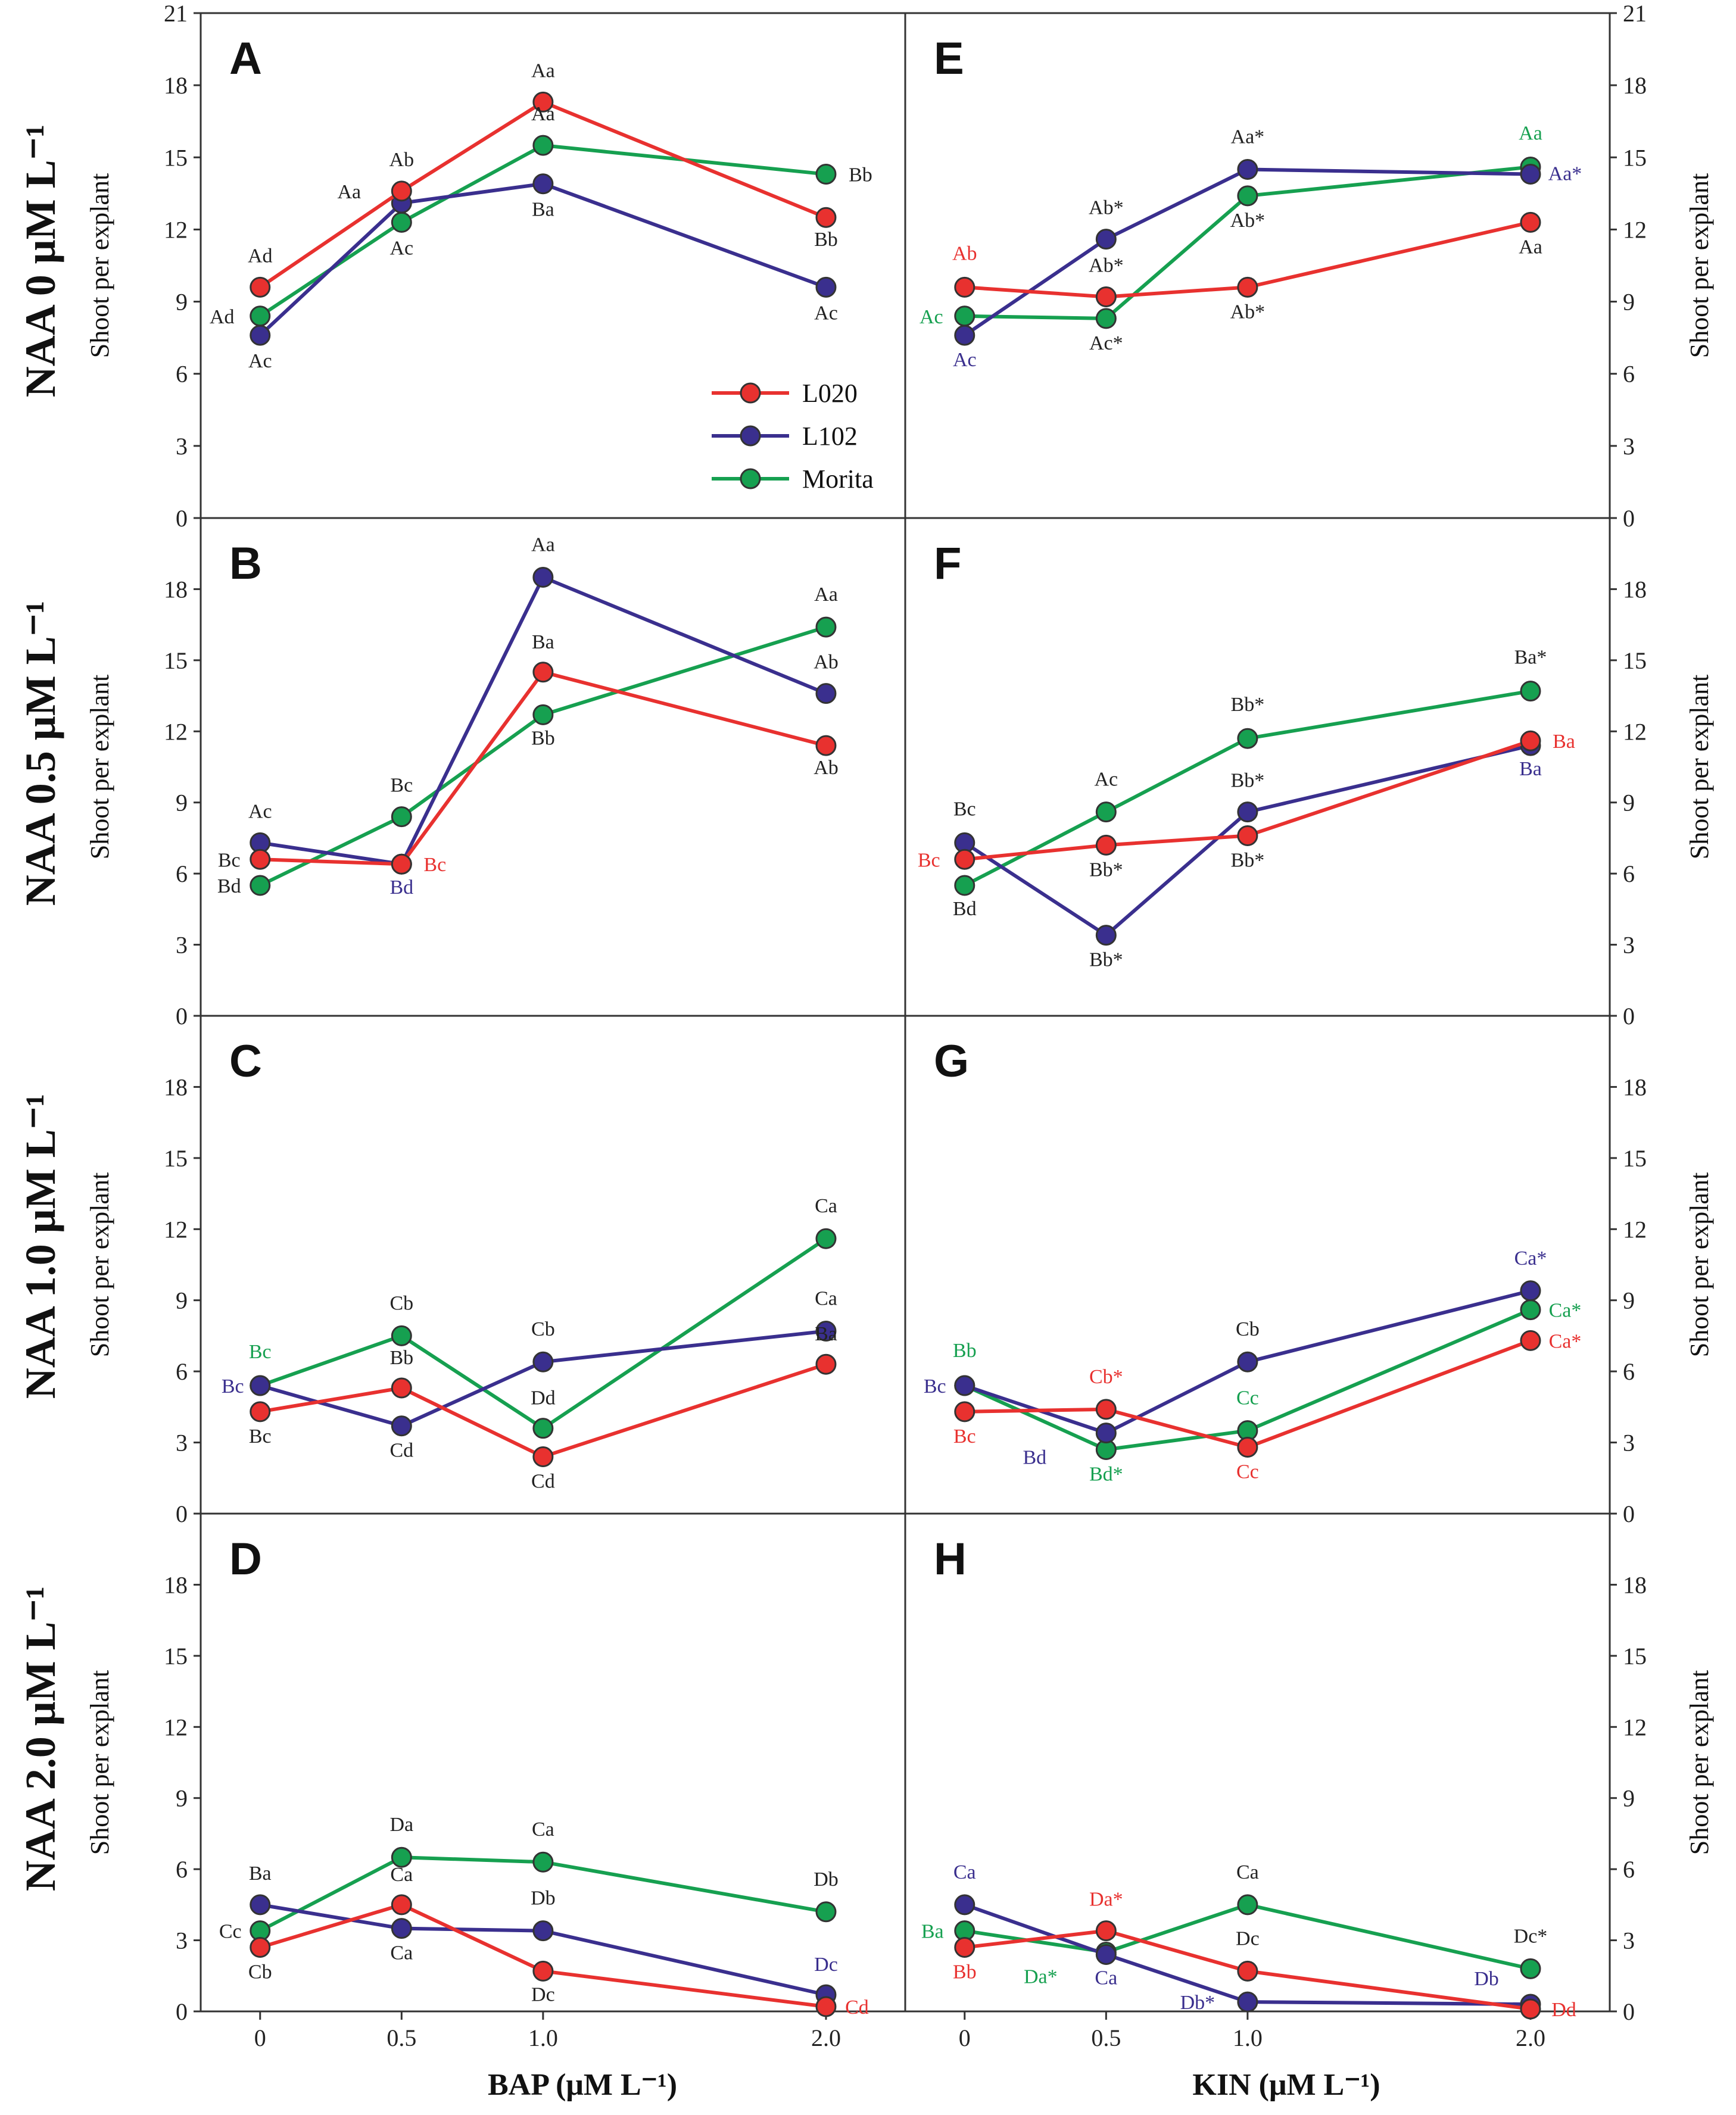 This screenshot has height=2115, width=1736. What do you see at coordinates (1564, 742) in the screenshot?
I see `data-label-L020: Ba` at bounding box center [1564, 742].